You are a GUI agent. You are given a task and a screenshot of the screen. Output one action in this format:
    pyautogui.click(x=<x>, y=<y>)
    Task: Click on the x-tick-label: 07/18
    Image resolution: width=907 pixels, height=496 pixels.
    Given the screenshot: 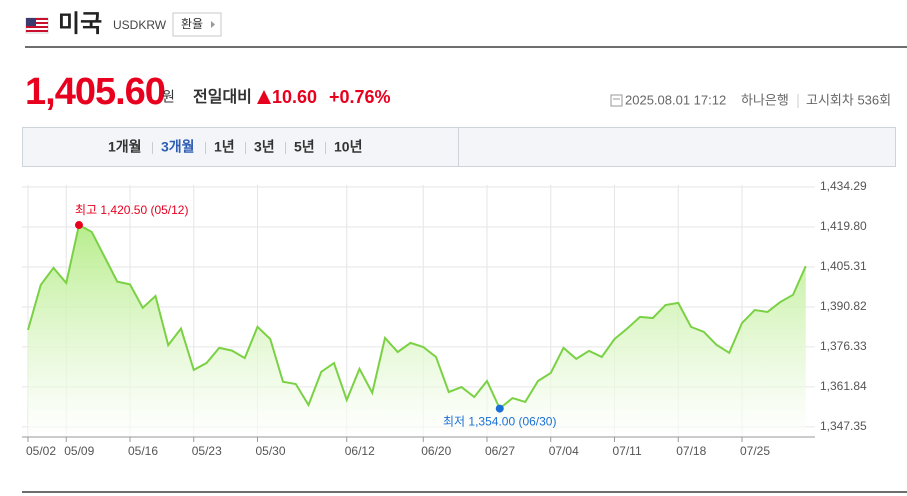 What is the action you would take?
    pyautogui.click(x=691, y=451)
    